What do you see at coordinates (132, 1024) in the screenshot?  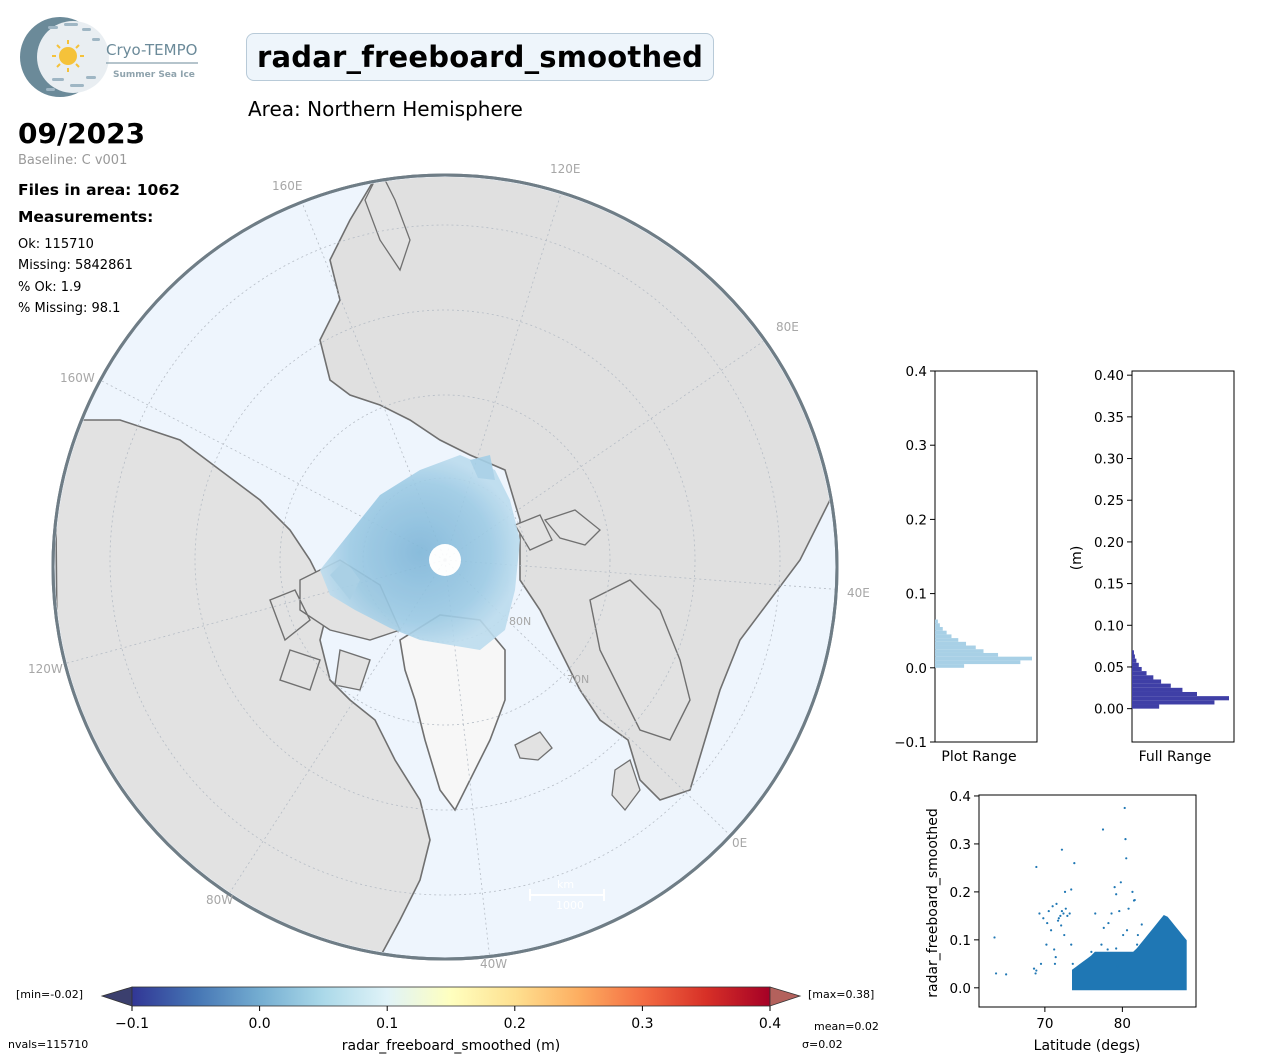 I see `colorbar-tick-label: −0.1` at bounding box center [132, 1024].